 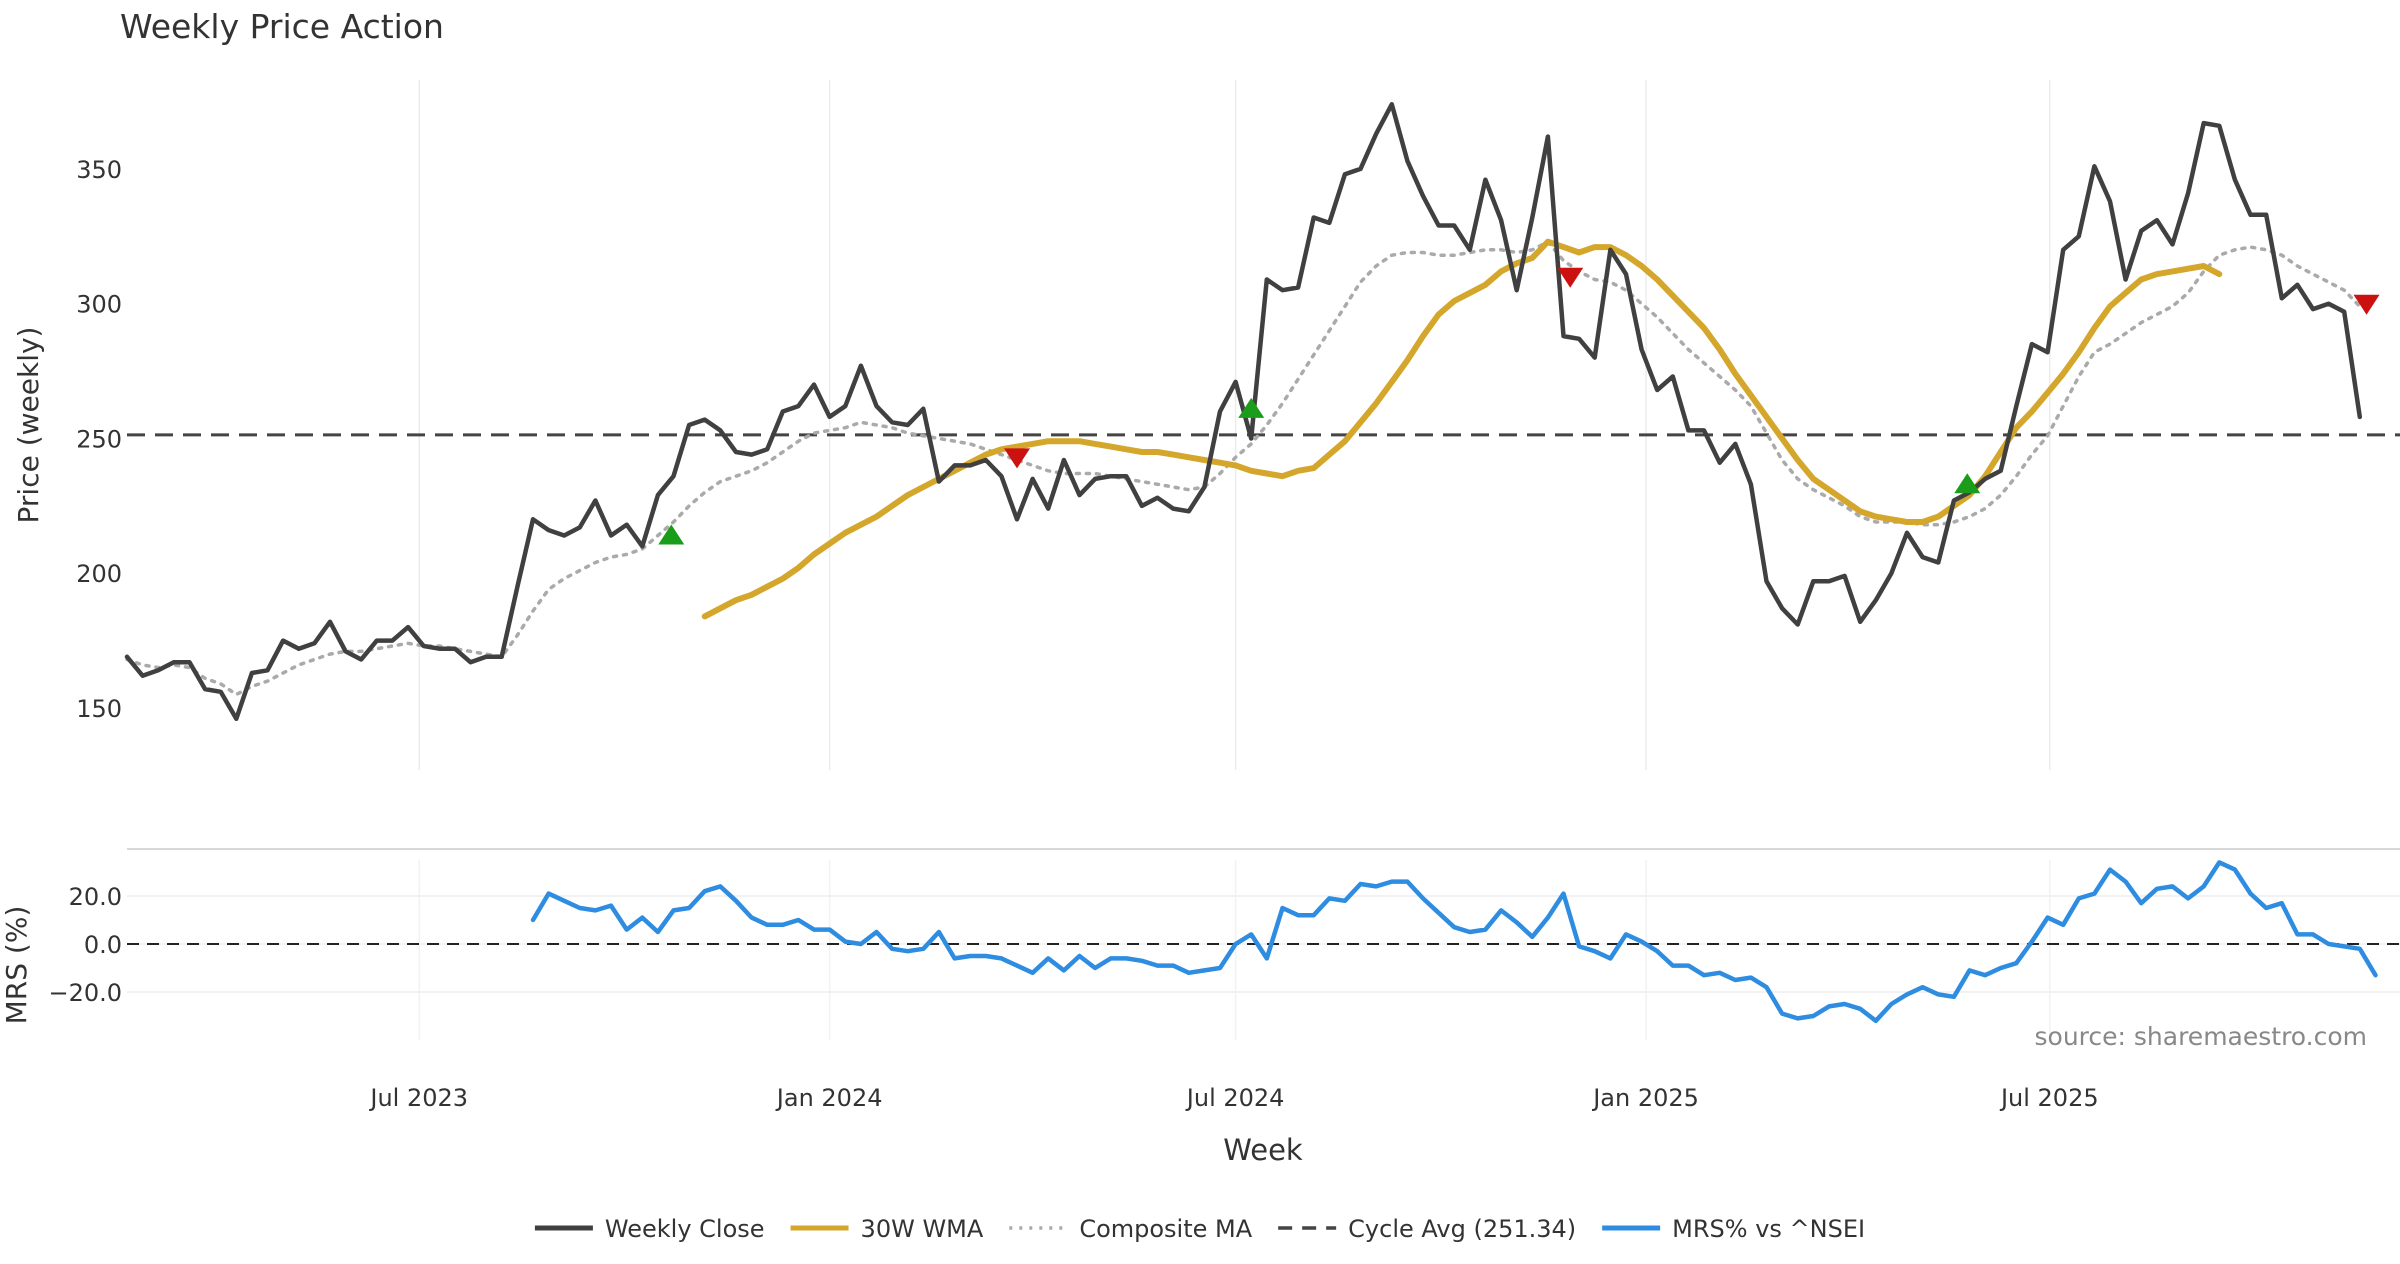 What do you see at coordinates (922, 1229) in the screenshot?
I see `legend-label: 30W WMA` at bounding box center [922, 1229].